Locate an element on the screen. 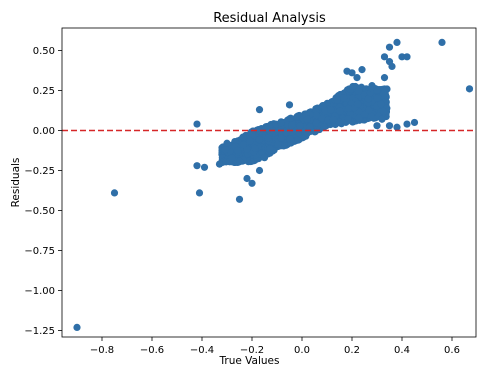  x-tick-label: −0.6 is located at coordinates (152, 350).